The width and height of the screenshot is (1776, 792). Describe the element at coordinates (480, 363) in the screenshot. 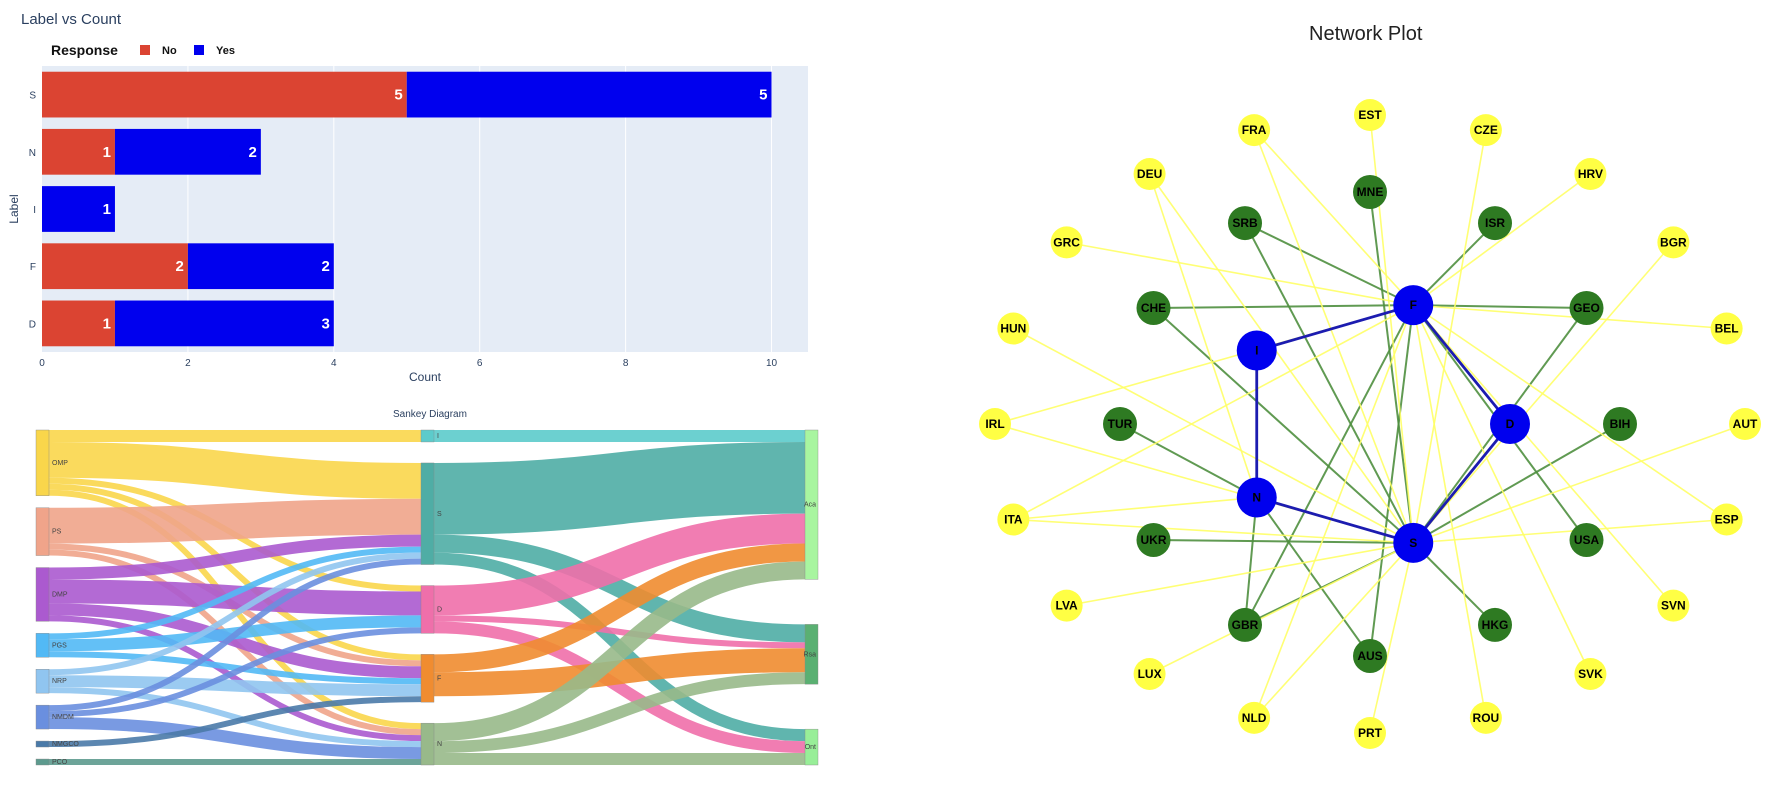

I see `x-tick-label: 6` at that location.